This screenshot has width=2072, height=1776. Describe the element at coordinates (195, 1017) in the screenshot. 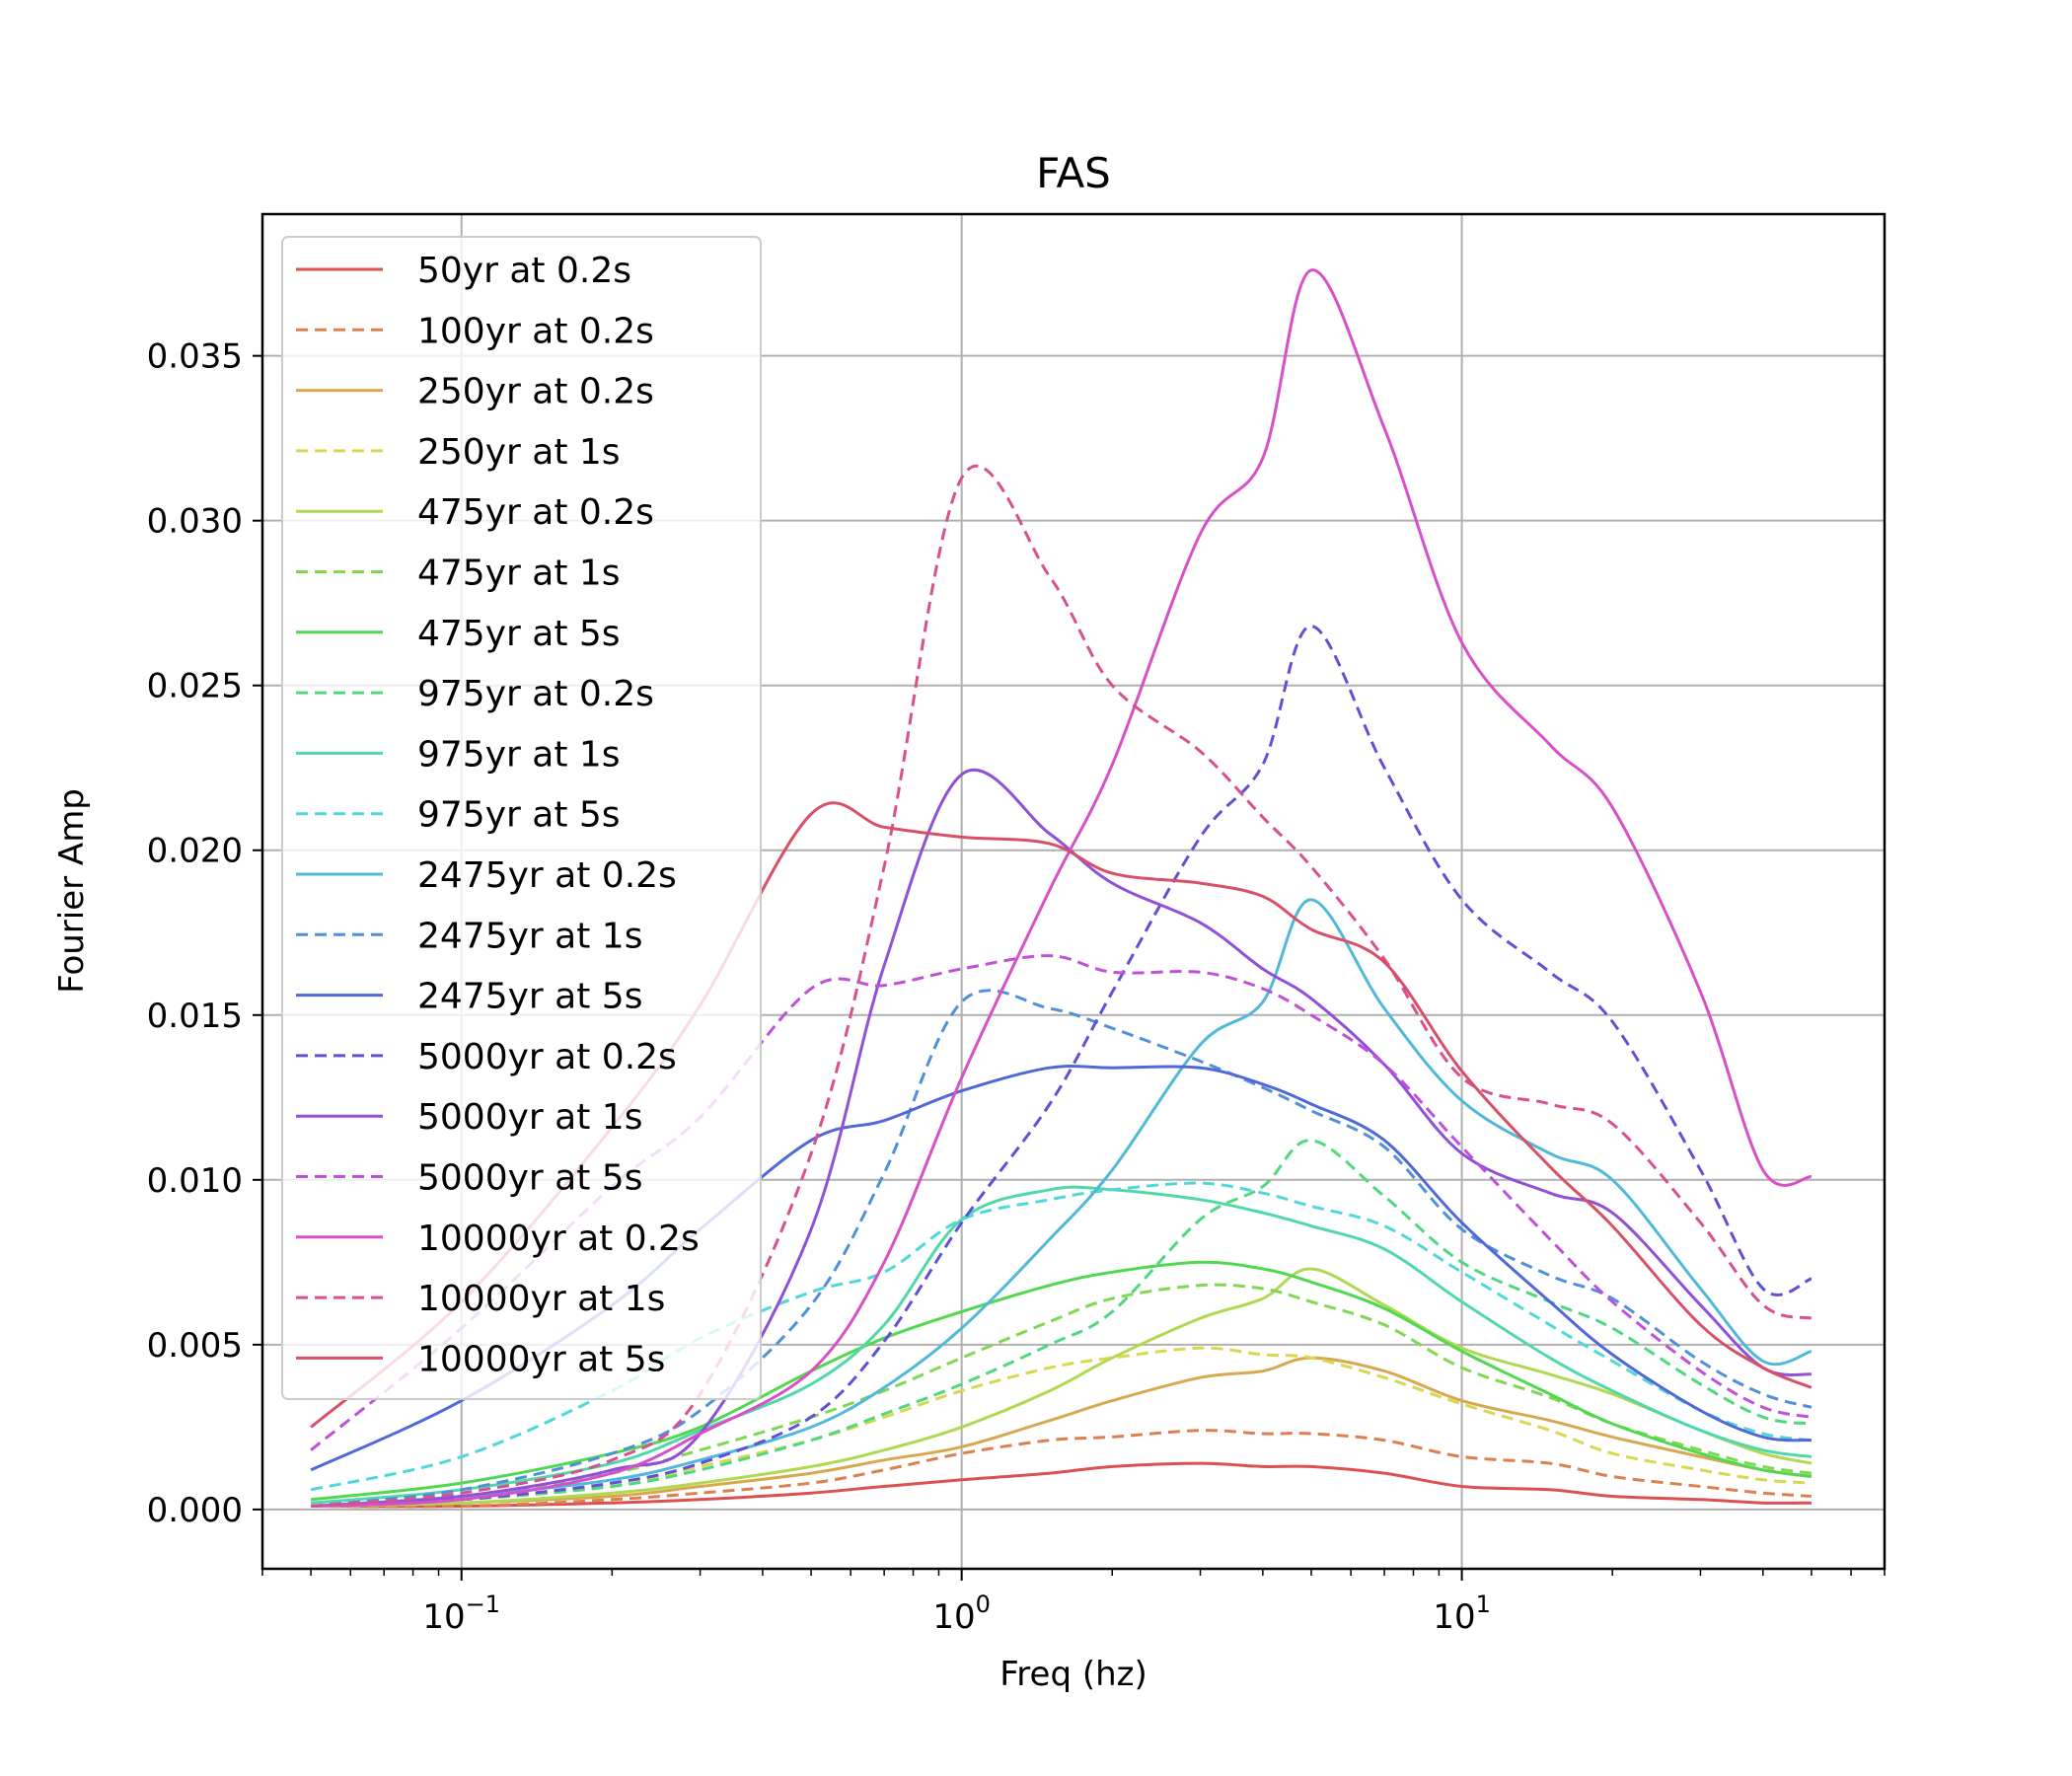

I see `y-tick-label: 0.015` at that location.